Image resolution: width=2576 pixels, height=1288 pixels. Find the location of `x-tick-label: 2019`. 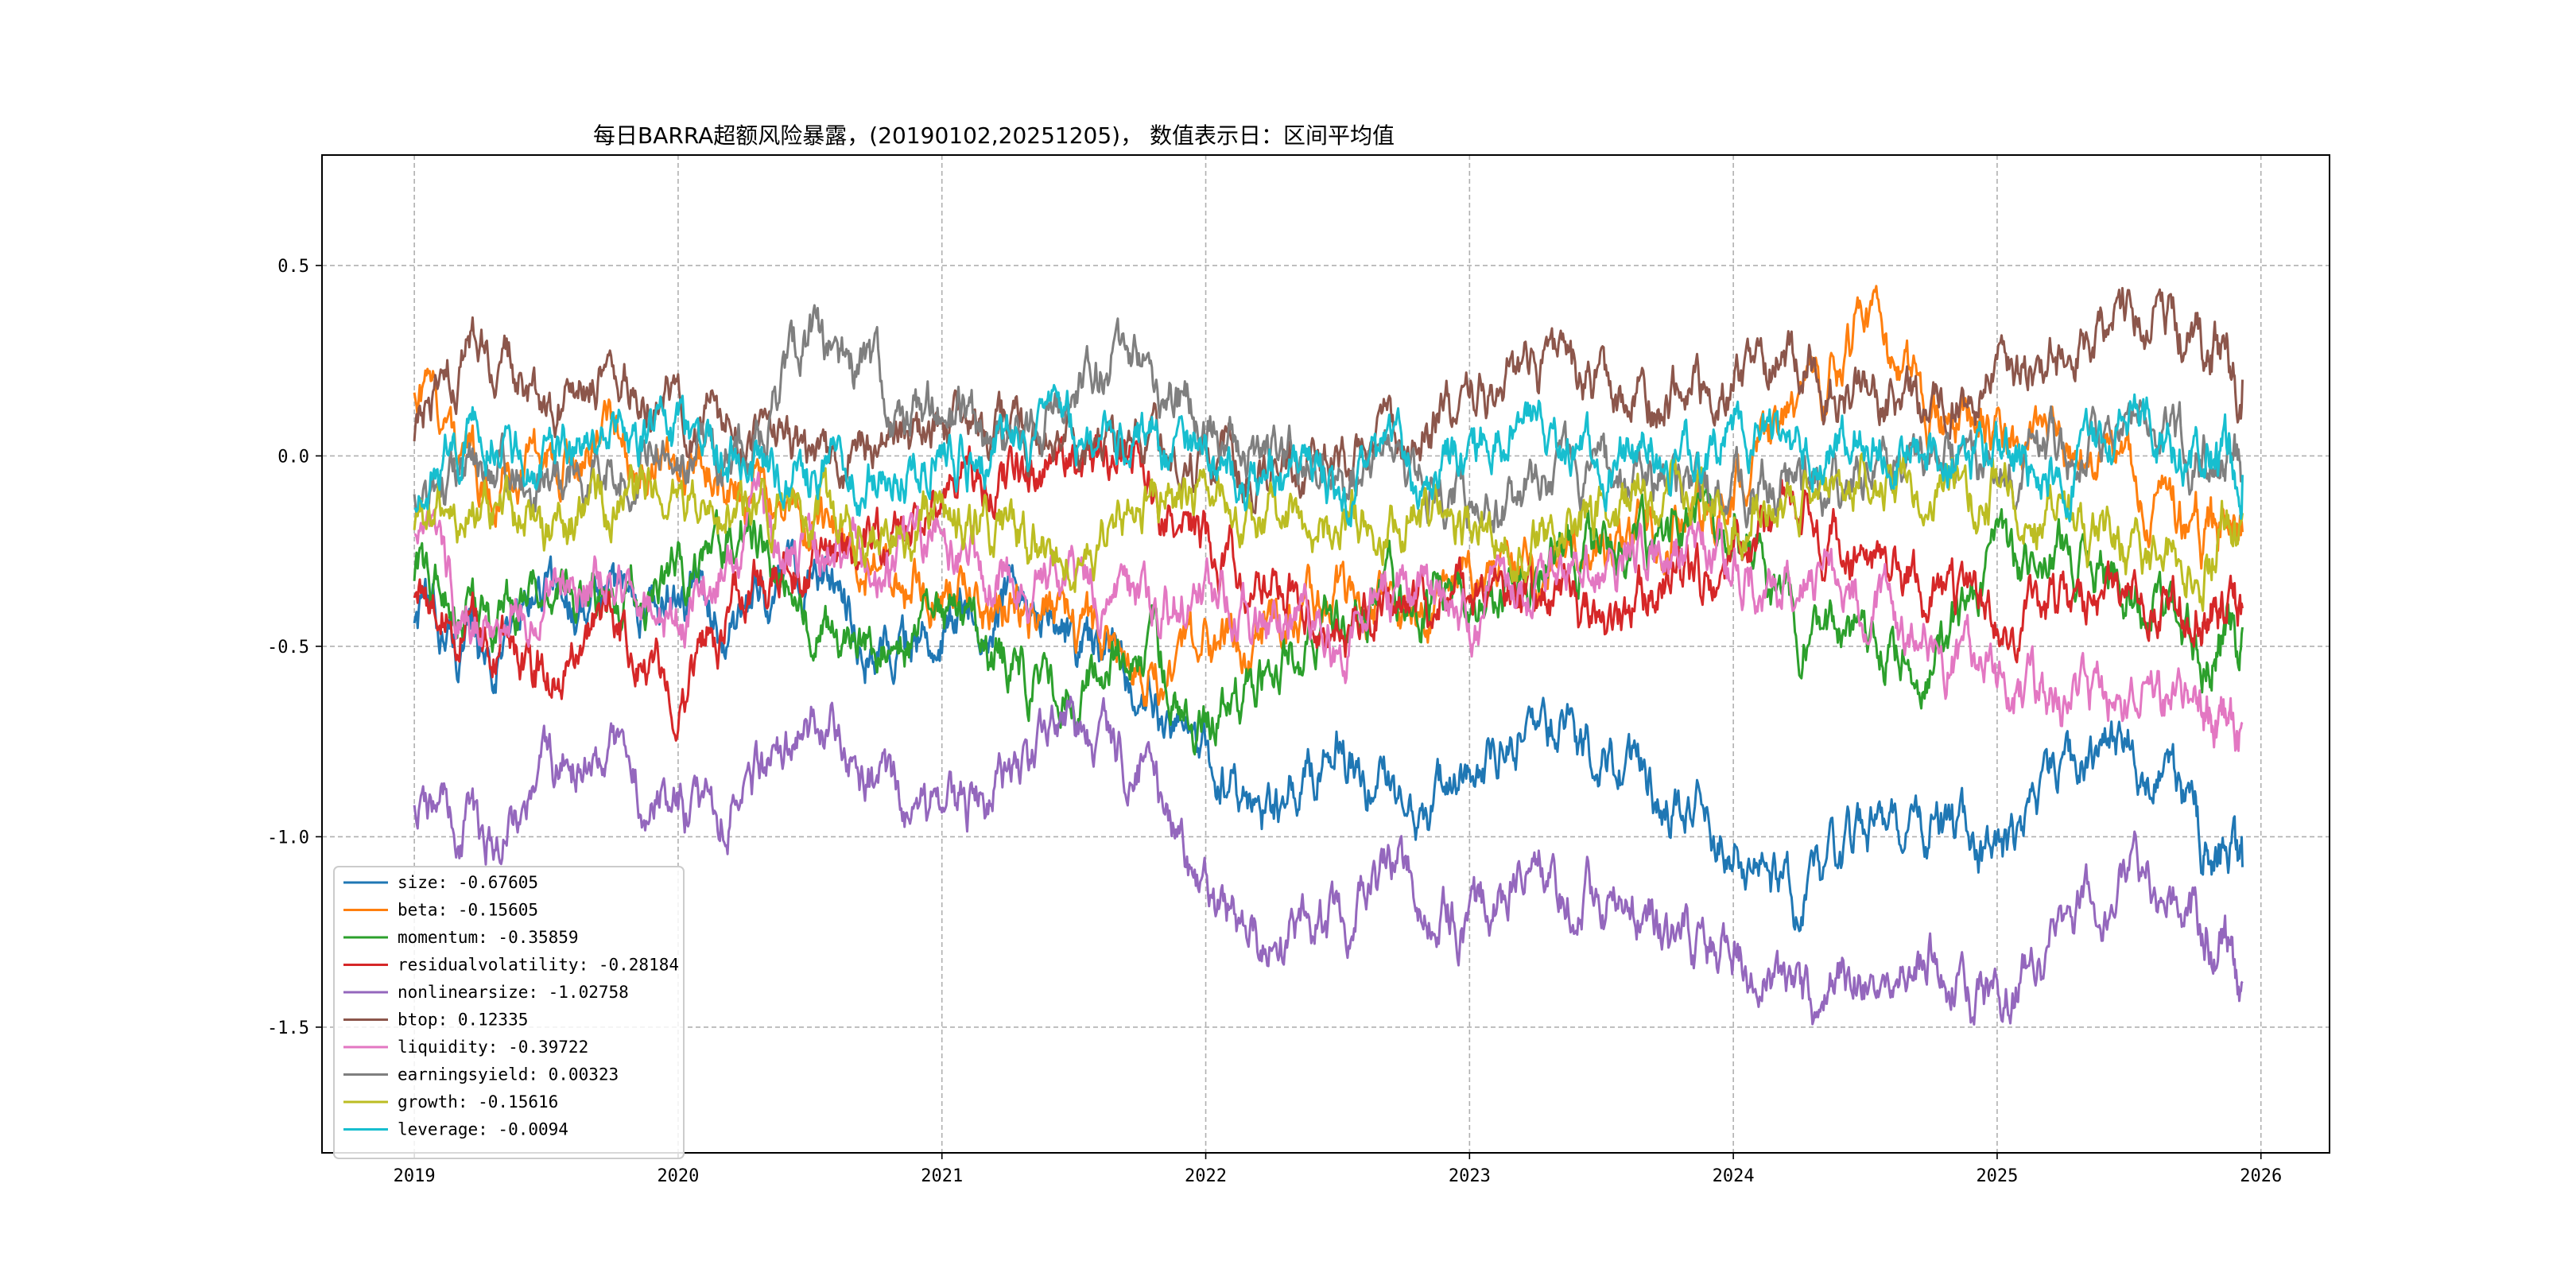

x-tick-label: 2019 is located at coordinates (415, 1176).